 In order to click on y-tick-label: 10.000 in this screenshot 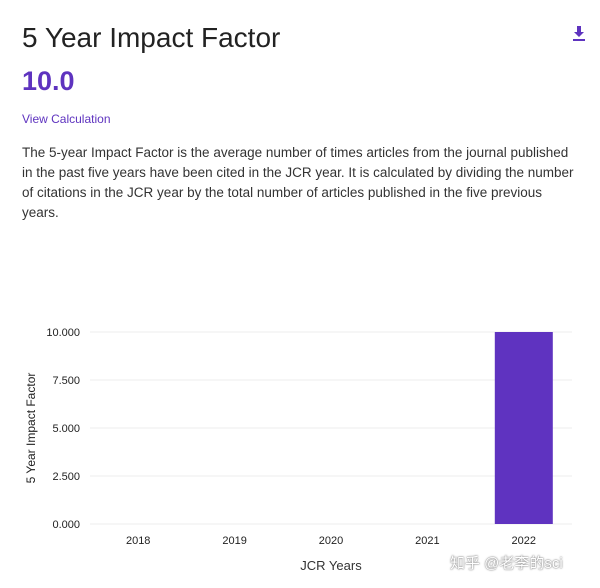, I will do `click(63, 333)`.